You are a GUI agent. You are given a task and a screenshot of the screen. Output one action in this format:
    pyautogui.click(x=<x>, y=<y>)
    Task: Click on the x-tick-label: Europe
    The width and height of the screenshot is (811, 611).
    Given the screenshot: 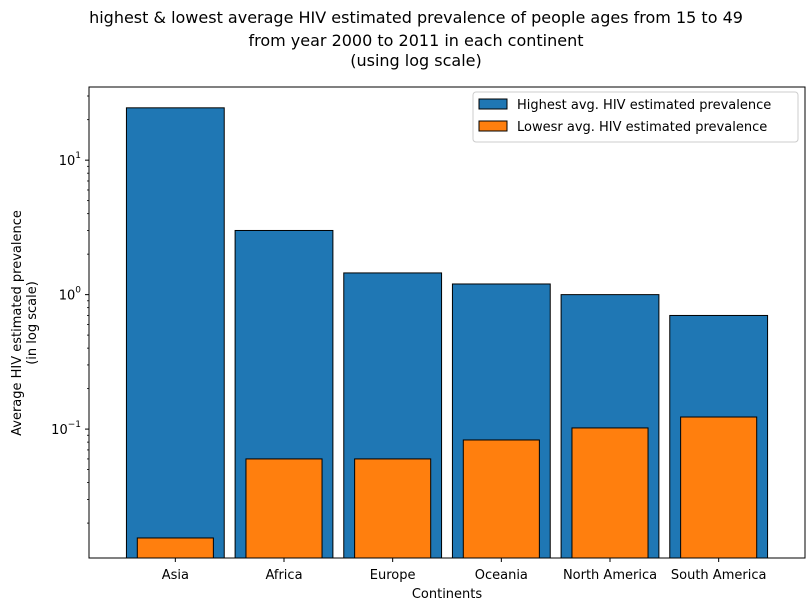 What is the action you would take?
    pyautogui.click(x=393, y=575)
    